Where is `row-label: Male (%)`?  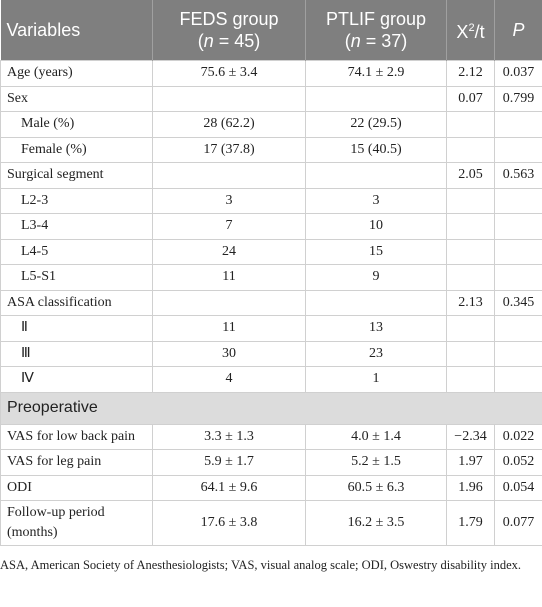
row-label: Male (%) is located at coordinates (76, 124).